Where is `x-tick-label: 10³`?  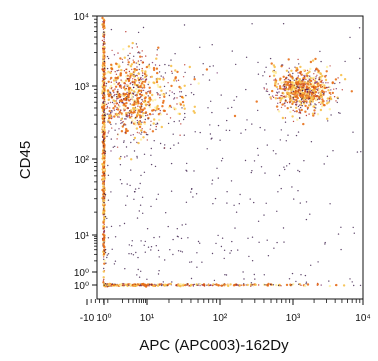 x-tick-label: 10³ is located at coordinates (293, 318).